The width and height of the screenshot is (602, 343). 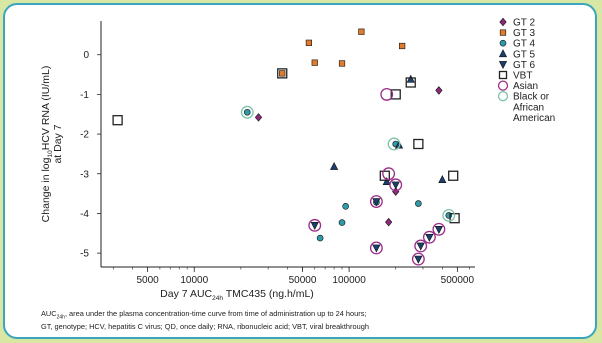 What do you see at coordinates (86, 55) in the screenshot?
I see `y-tick-label: 0` at bounding box center [86, 55].